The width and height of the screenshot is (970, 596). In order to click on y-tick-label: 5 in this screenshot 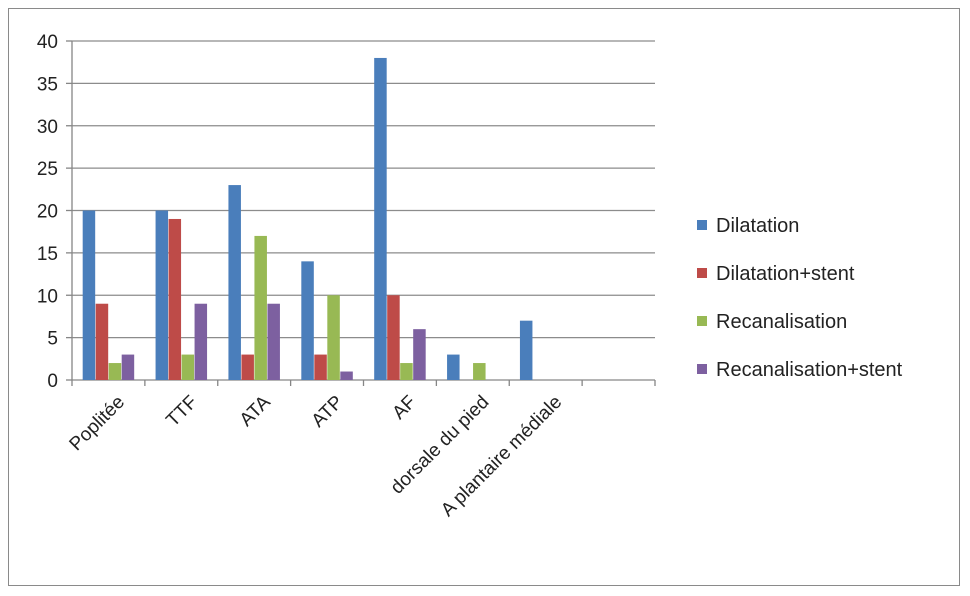, I will do `click(52, 339)`.